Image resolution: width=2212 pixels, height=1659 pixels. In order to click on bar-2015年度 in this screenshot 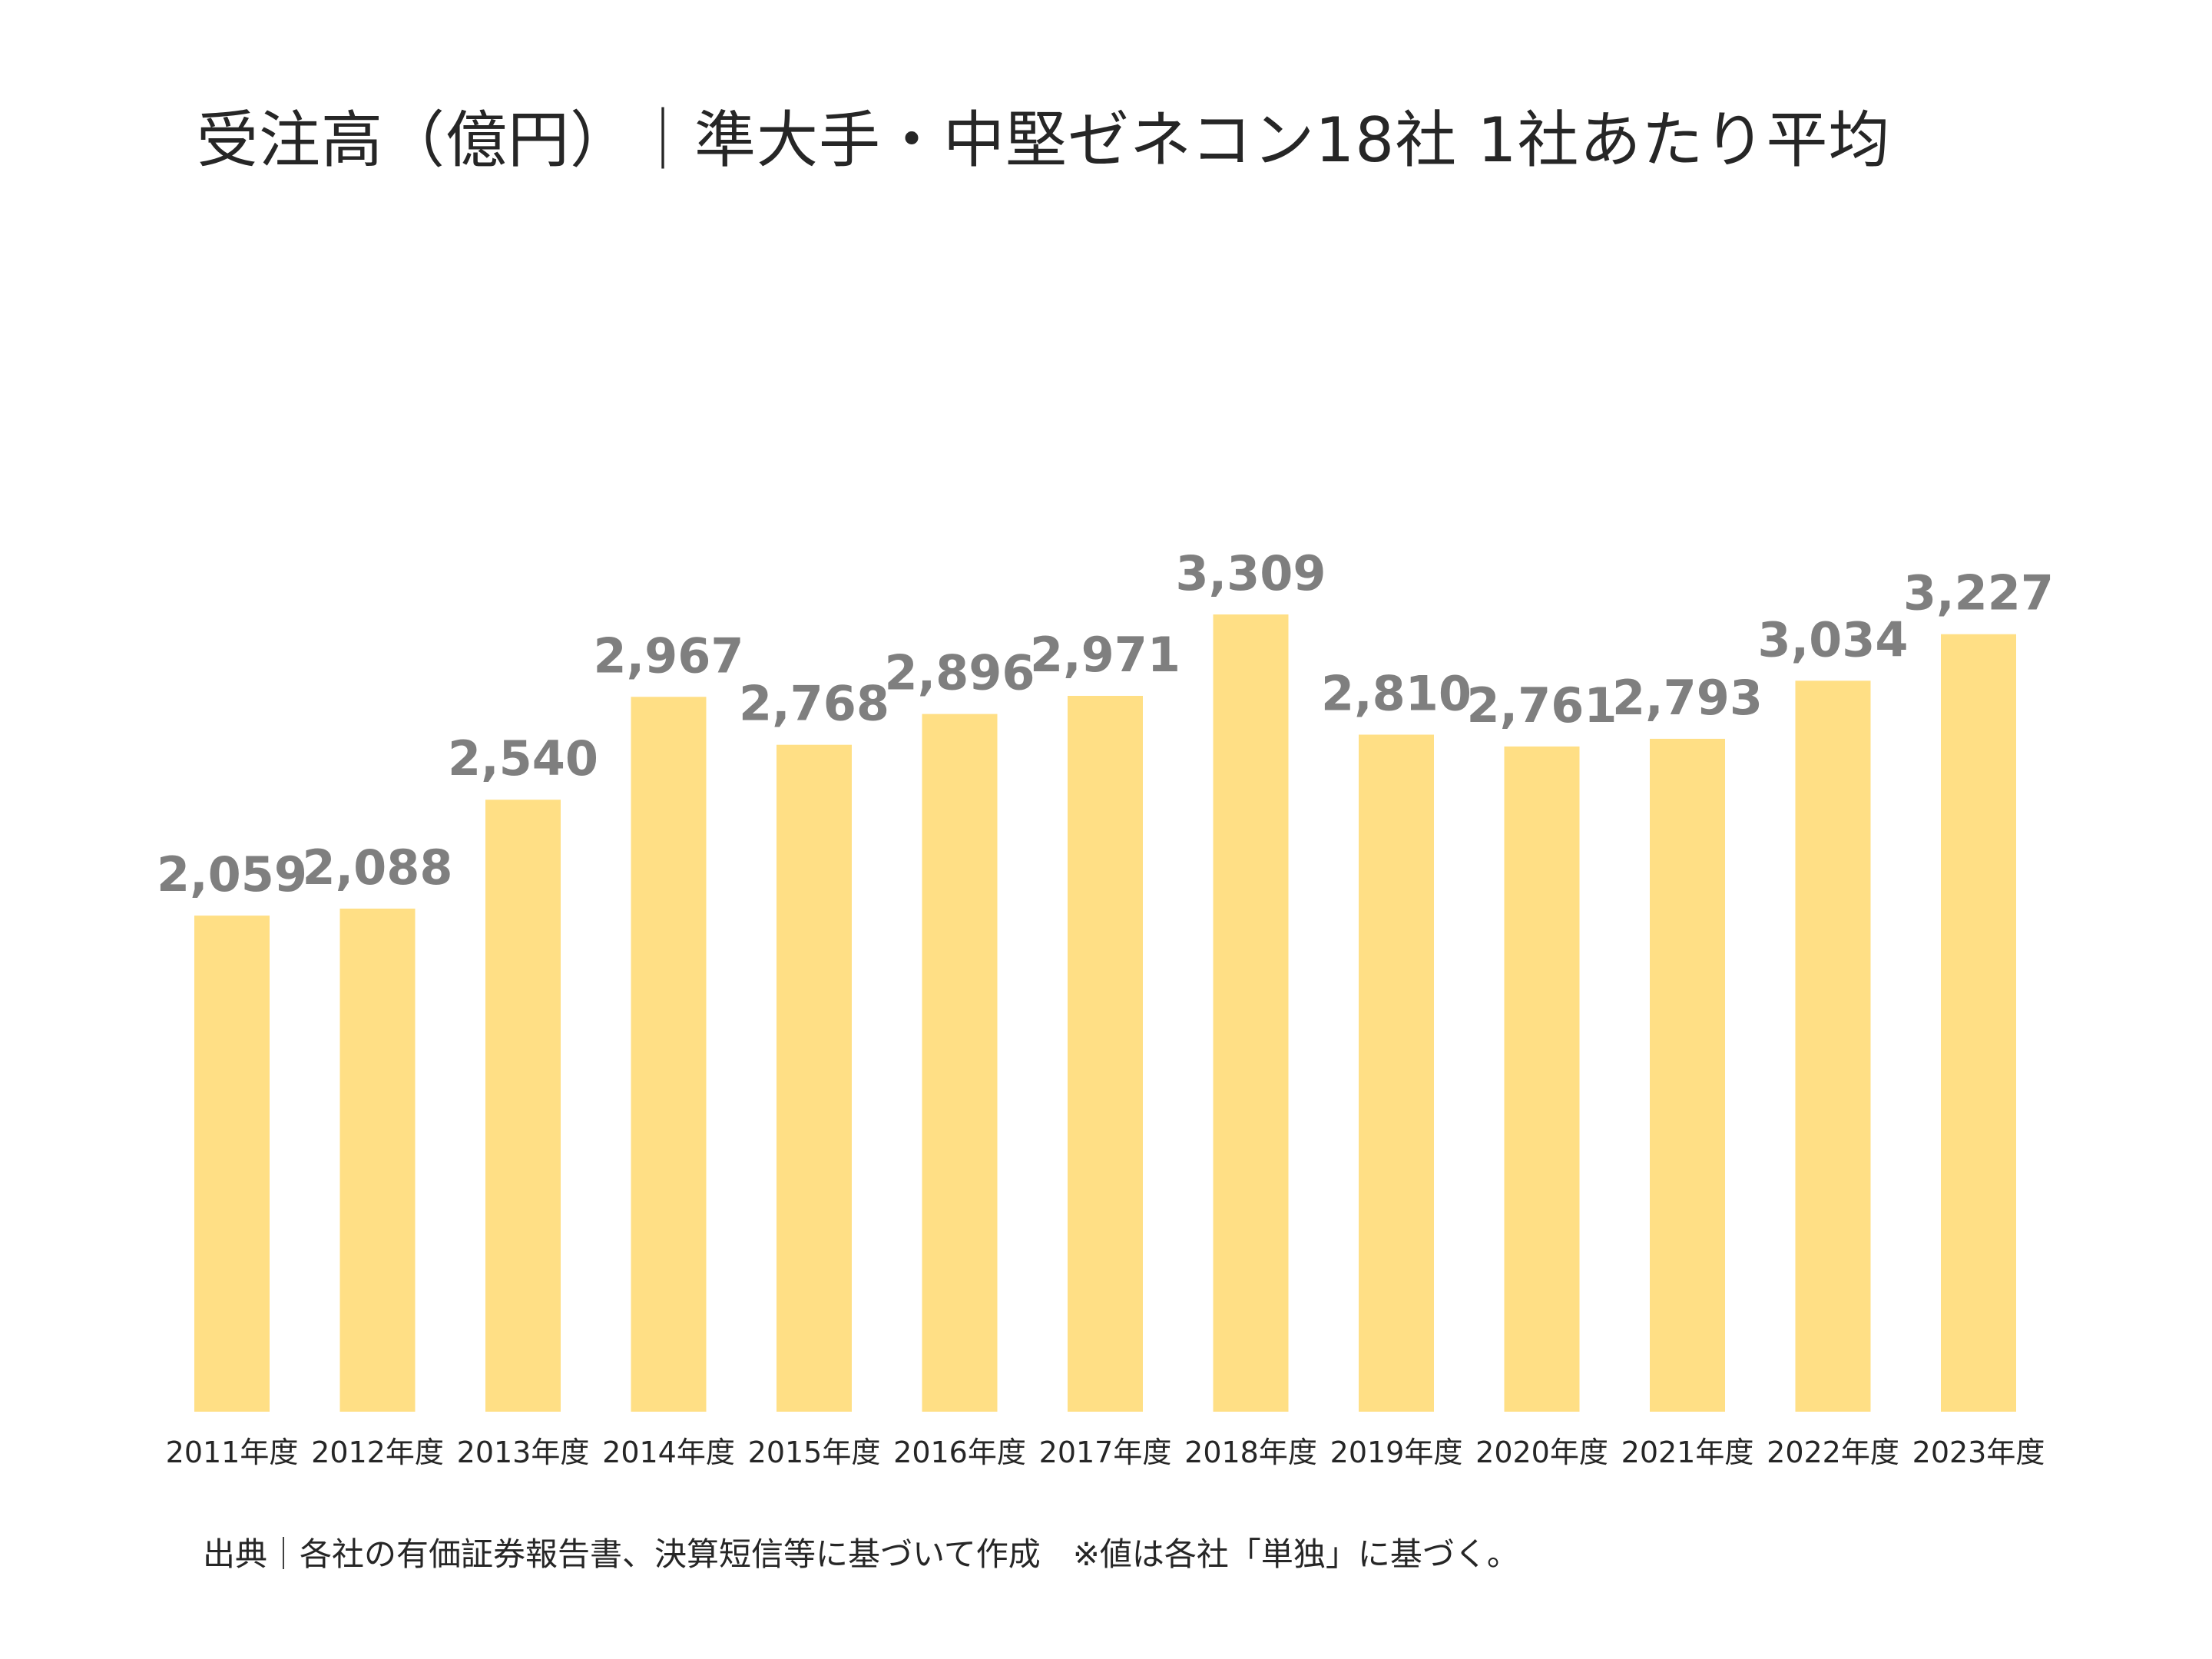, I will do `click(815, 1078)`.